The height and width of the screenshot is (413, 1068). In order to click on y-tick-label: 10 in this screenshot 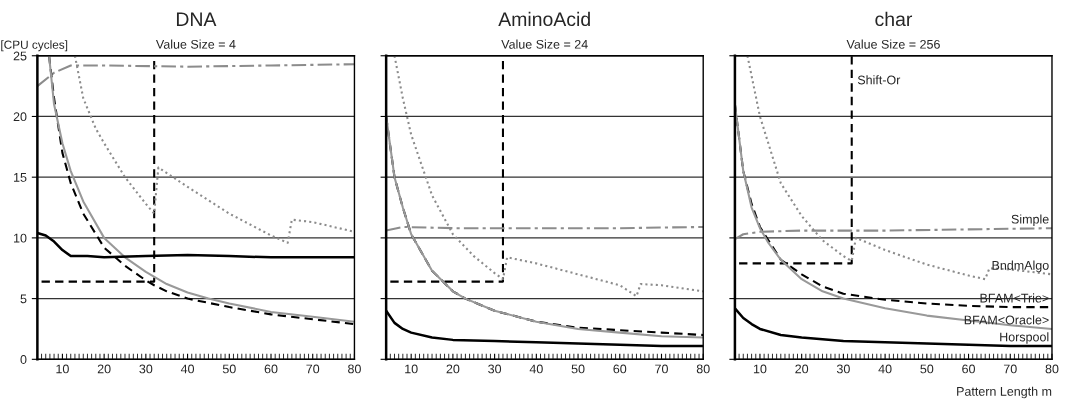, I will do `click(20, 238)`.